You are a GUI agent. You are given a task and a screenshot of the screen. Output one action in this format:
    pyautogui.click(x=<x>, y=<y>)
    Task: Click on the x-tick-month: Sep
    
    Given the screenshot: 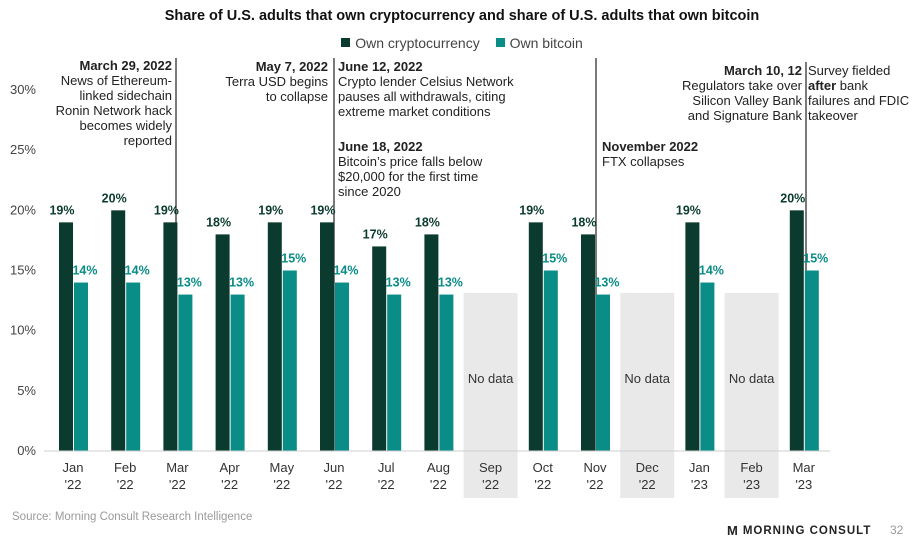 What is the action you would take?
    pyautogui.click(x=490, y=467)
    